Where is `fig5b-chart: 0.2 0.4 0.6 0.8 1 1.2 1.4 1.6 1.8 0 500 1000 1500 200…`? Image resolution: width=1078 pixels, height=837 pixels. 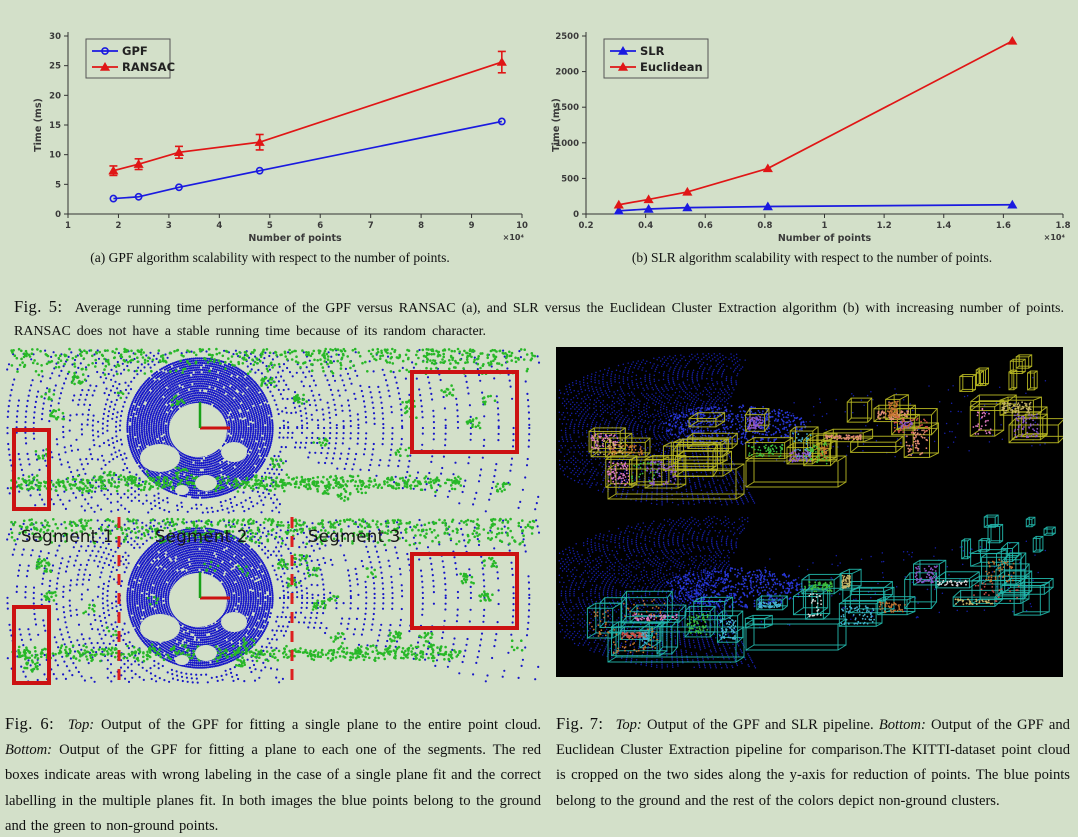 fig5b-chart: 0.2 0.4 0.6 0.8 1 1.2 1.4 1.6 1.8 0 500 1000 1500 200… is located at coordinates (809, 130).